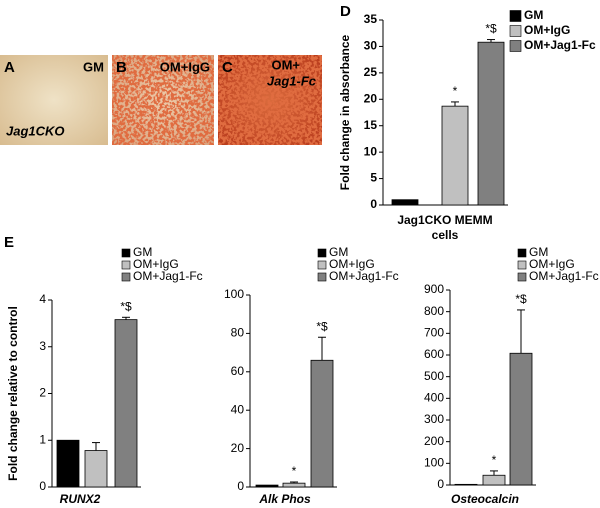 This screenshot has height=508, width=600. What do you see at coordinates (371, 151) in the screenshot?
I see `y-tick-label: 10` at bounding box center [371, 151].